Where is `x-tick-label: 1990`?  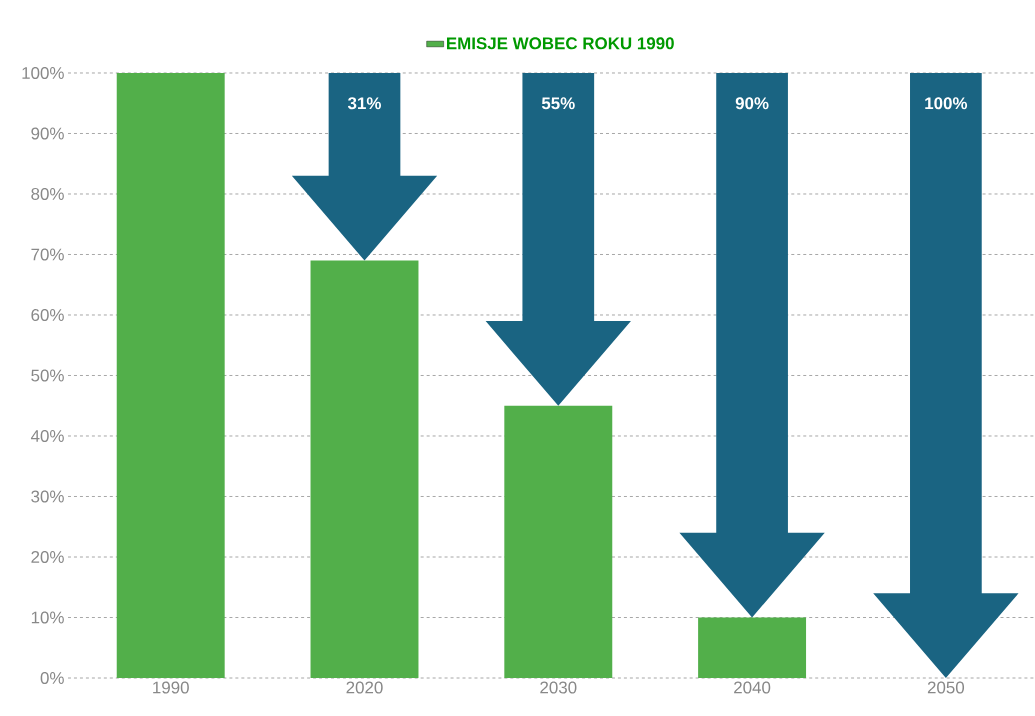 x-tick-label: 1990 is located at coordinates (171, 687).